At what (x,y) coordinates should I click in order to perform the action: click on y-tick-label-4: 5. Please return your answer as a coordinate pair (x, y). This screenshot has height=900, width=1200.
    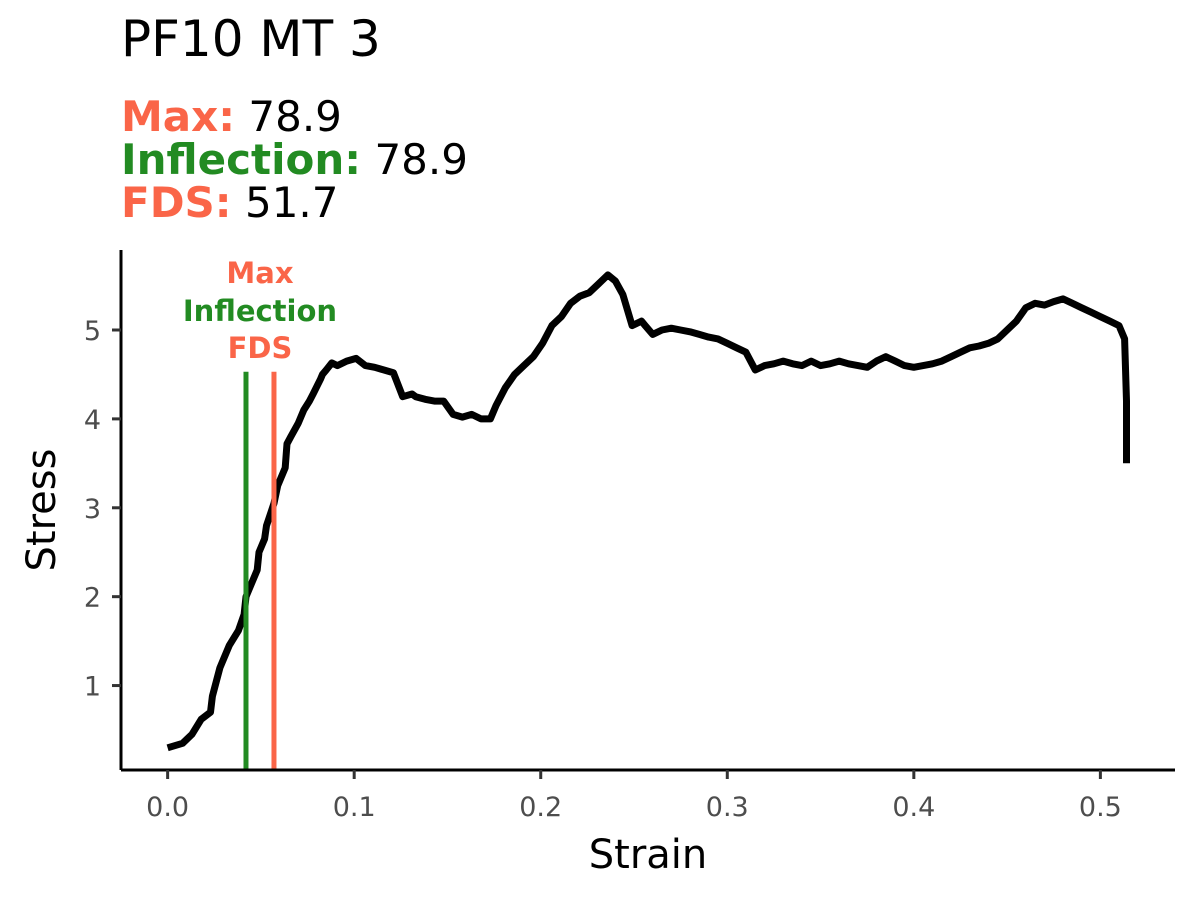
    Looking at the image, I should click on (92, 331).